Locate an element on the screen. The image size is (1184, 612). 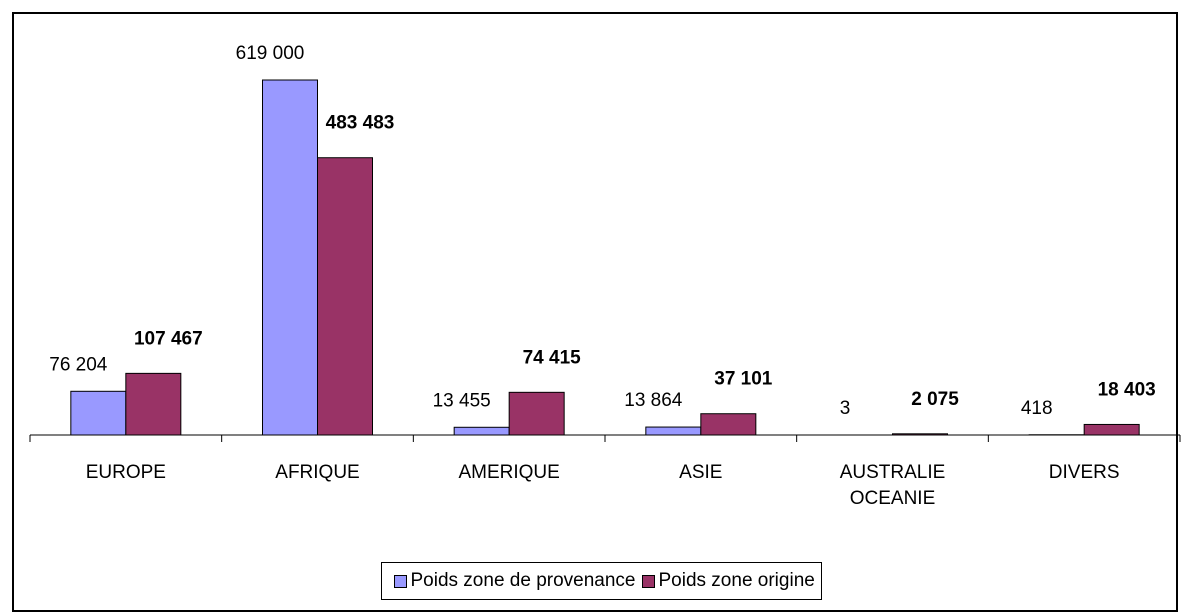
data-label: 76 204 is located at coordinates (78, 364).